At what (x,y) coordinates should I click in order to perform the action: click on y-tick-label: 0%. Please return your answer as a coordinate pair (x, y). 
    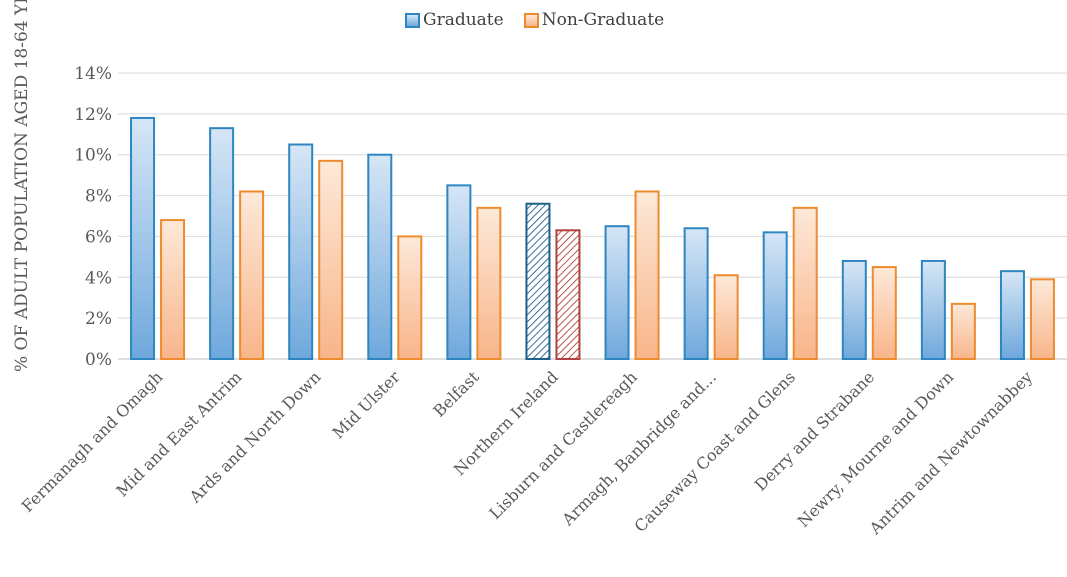
    Looking at the image, I should click on (98, 360).